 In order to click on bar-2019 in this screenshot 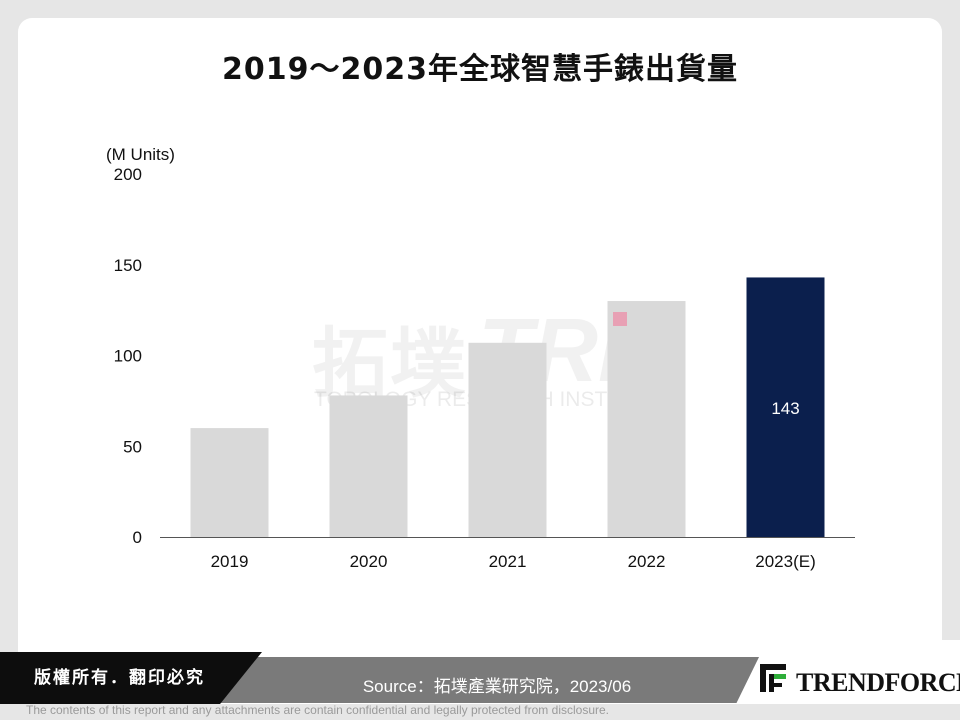, I will do `click(229, 482)`.